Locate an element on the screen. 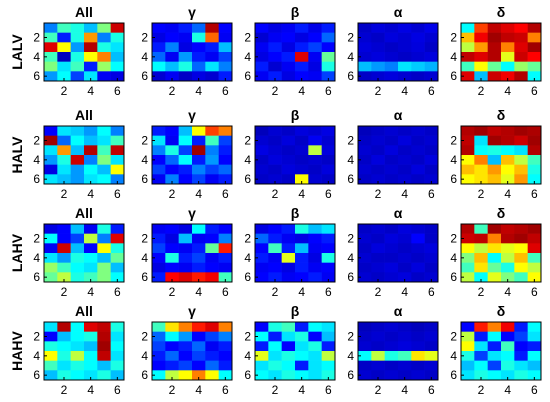  panel-lahv-3: β 2 4 6 2 4 6 is located at coordinates (290, 252).